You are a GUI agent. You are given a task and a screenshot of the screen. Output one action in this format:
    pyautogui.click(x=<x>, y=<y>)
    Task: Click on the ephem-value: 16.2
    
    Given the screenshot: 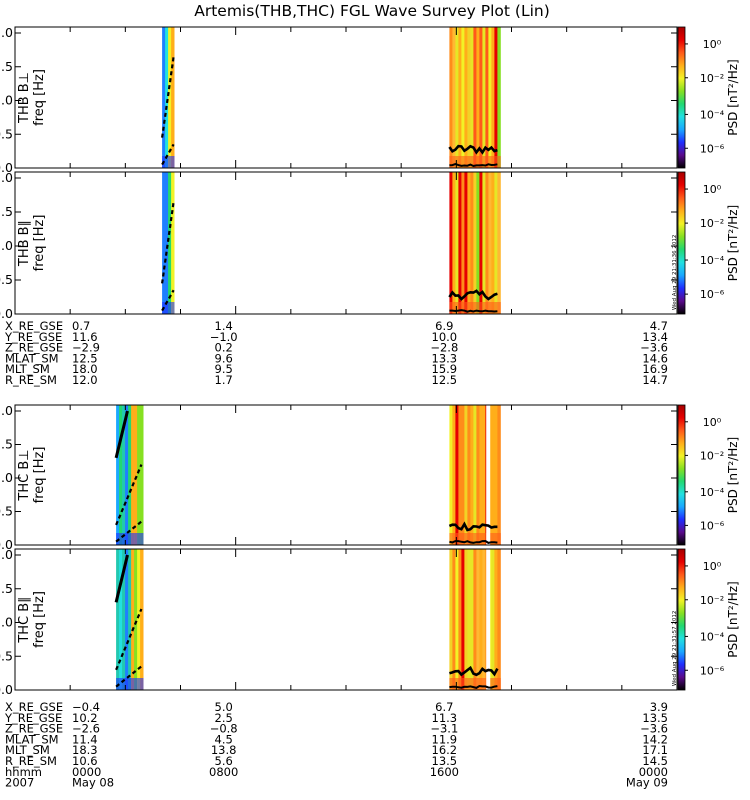 What is the action you would take?
    pyautogui.click(x=445, y=750)
    